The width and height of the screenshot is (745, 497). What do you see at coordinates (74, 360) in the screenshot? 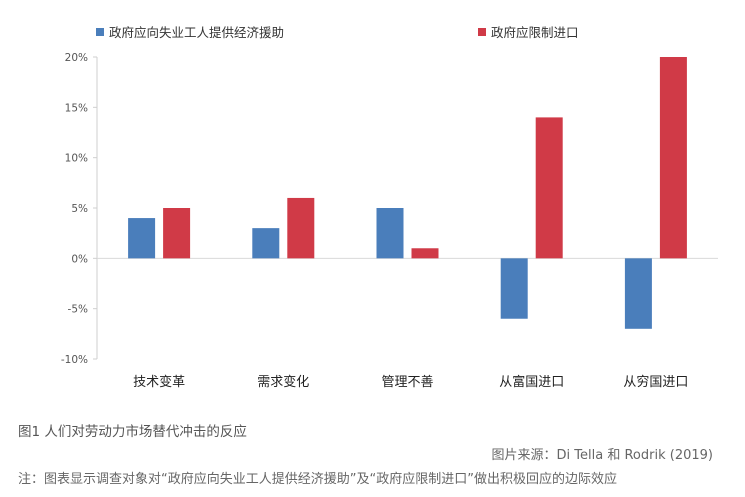
I see `y-tick-label: -10%` at bounding box center [74, 360].